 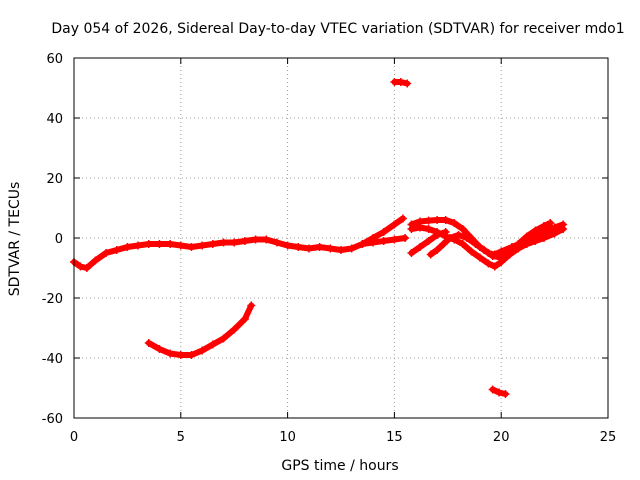 What do you see at coordinates (501, 437) in the screenshot?
I see `x-tick-label: 20` at bounding box center [501, 437].